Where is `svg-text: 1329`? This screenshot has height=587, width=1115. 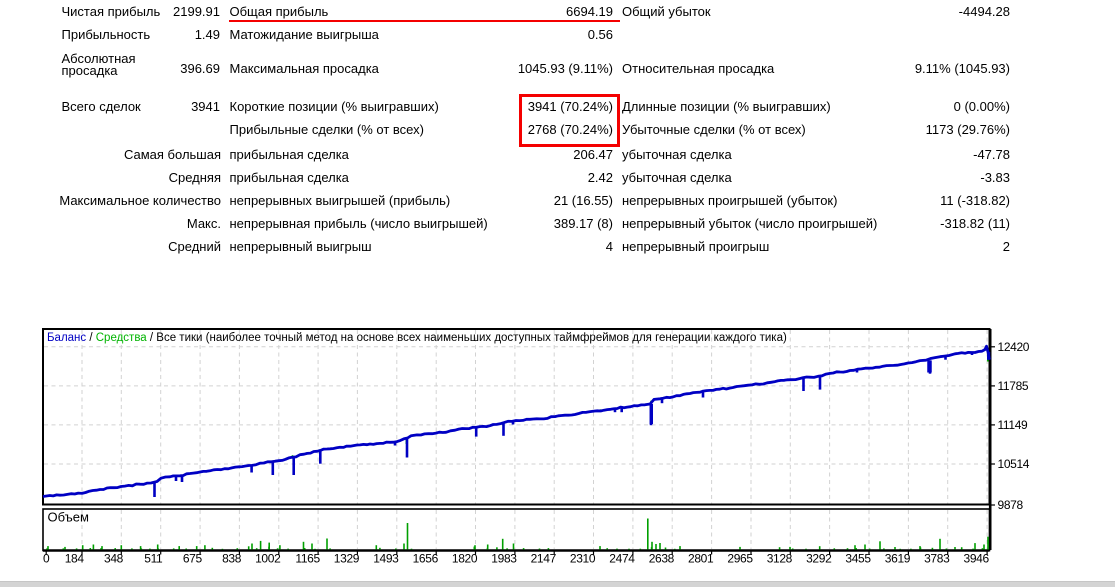 svg-text: 1329 is located at coordinates (347, 559).